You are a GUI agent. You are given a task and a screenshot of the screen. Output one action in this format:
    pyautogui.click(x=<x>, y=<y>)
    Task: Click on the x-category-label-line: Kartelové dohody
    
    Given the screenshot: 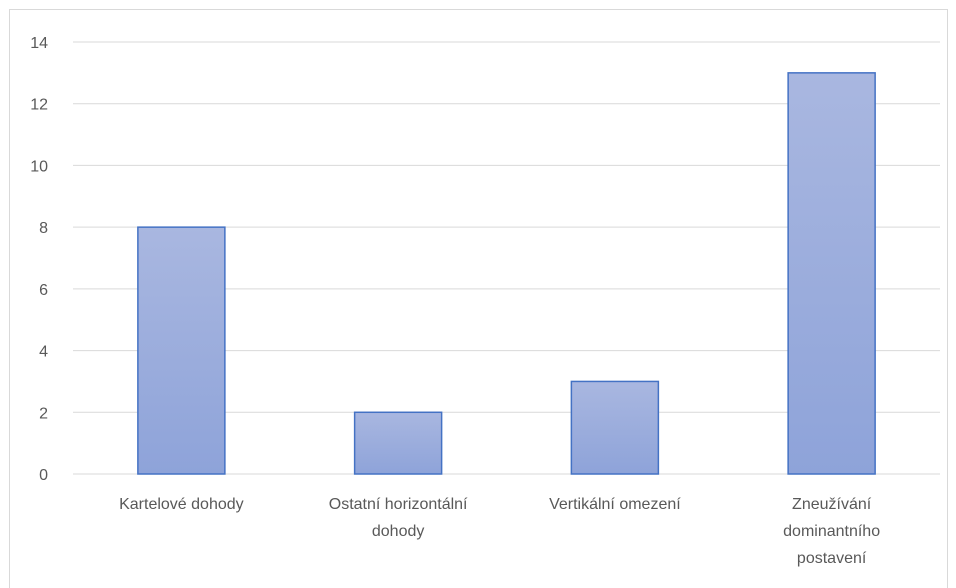 What is the action you would take?
    pyautogui.click(x=181, y=504)
    